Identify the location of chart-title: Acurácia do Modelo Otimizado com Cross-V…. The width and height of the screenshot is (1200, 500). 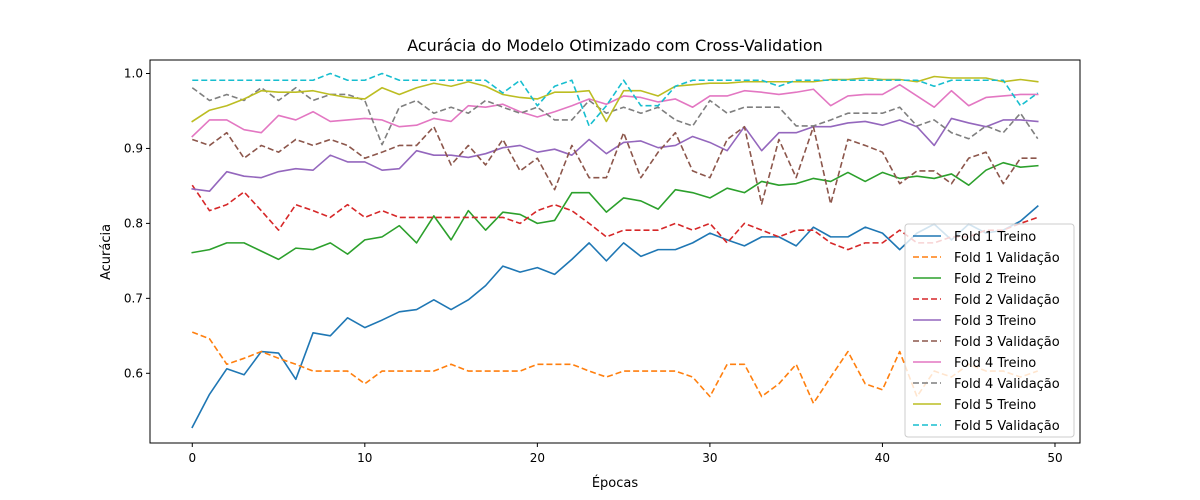
(615, 45).